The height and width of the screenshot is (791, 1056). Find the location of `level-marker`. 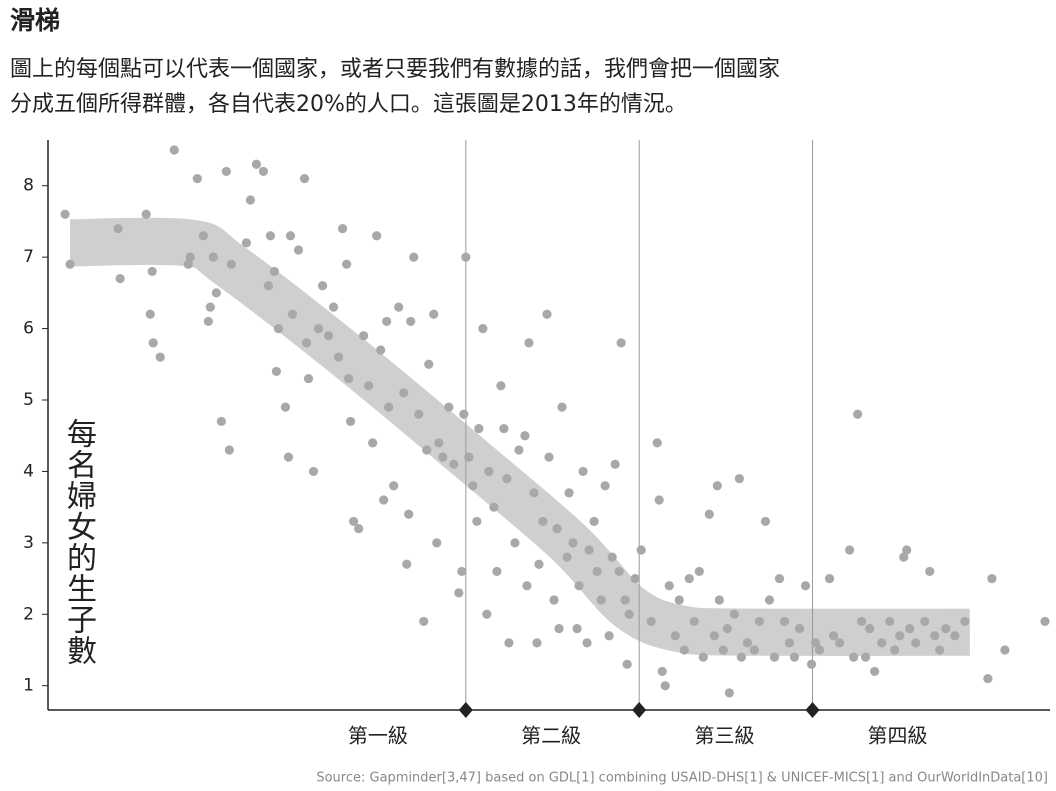

level-marker is located at coordinates (812, 710).